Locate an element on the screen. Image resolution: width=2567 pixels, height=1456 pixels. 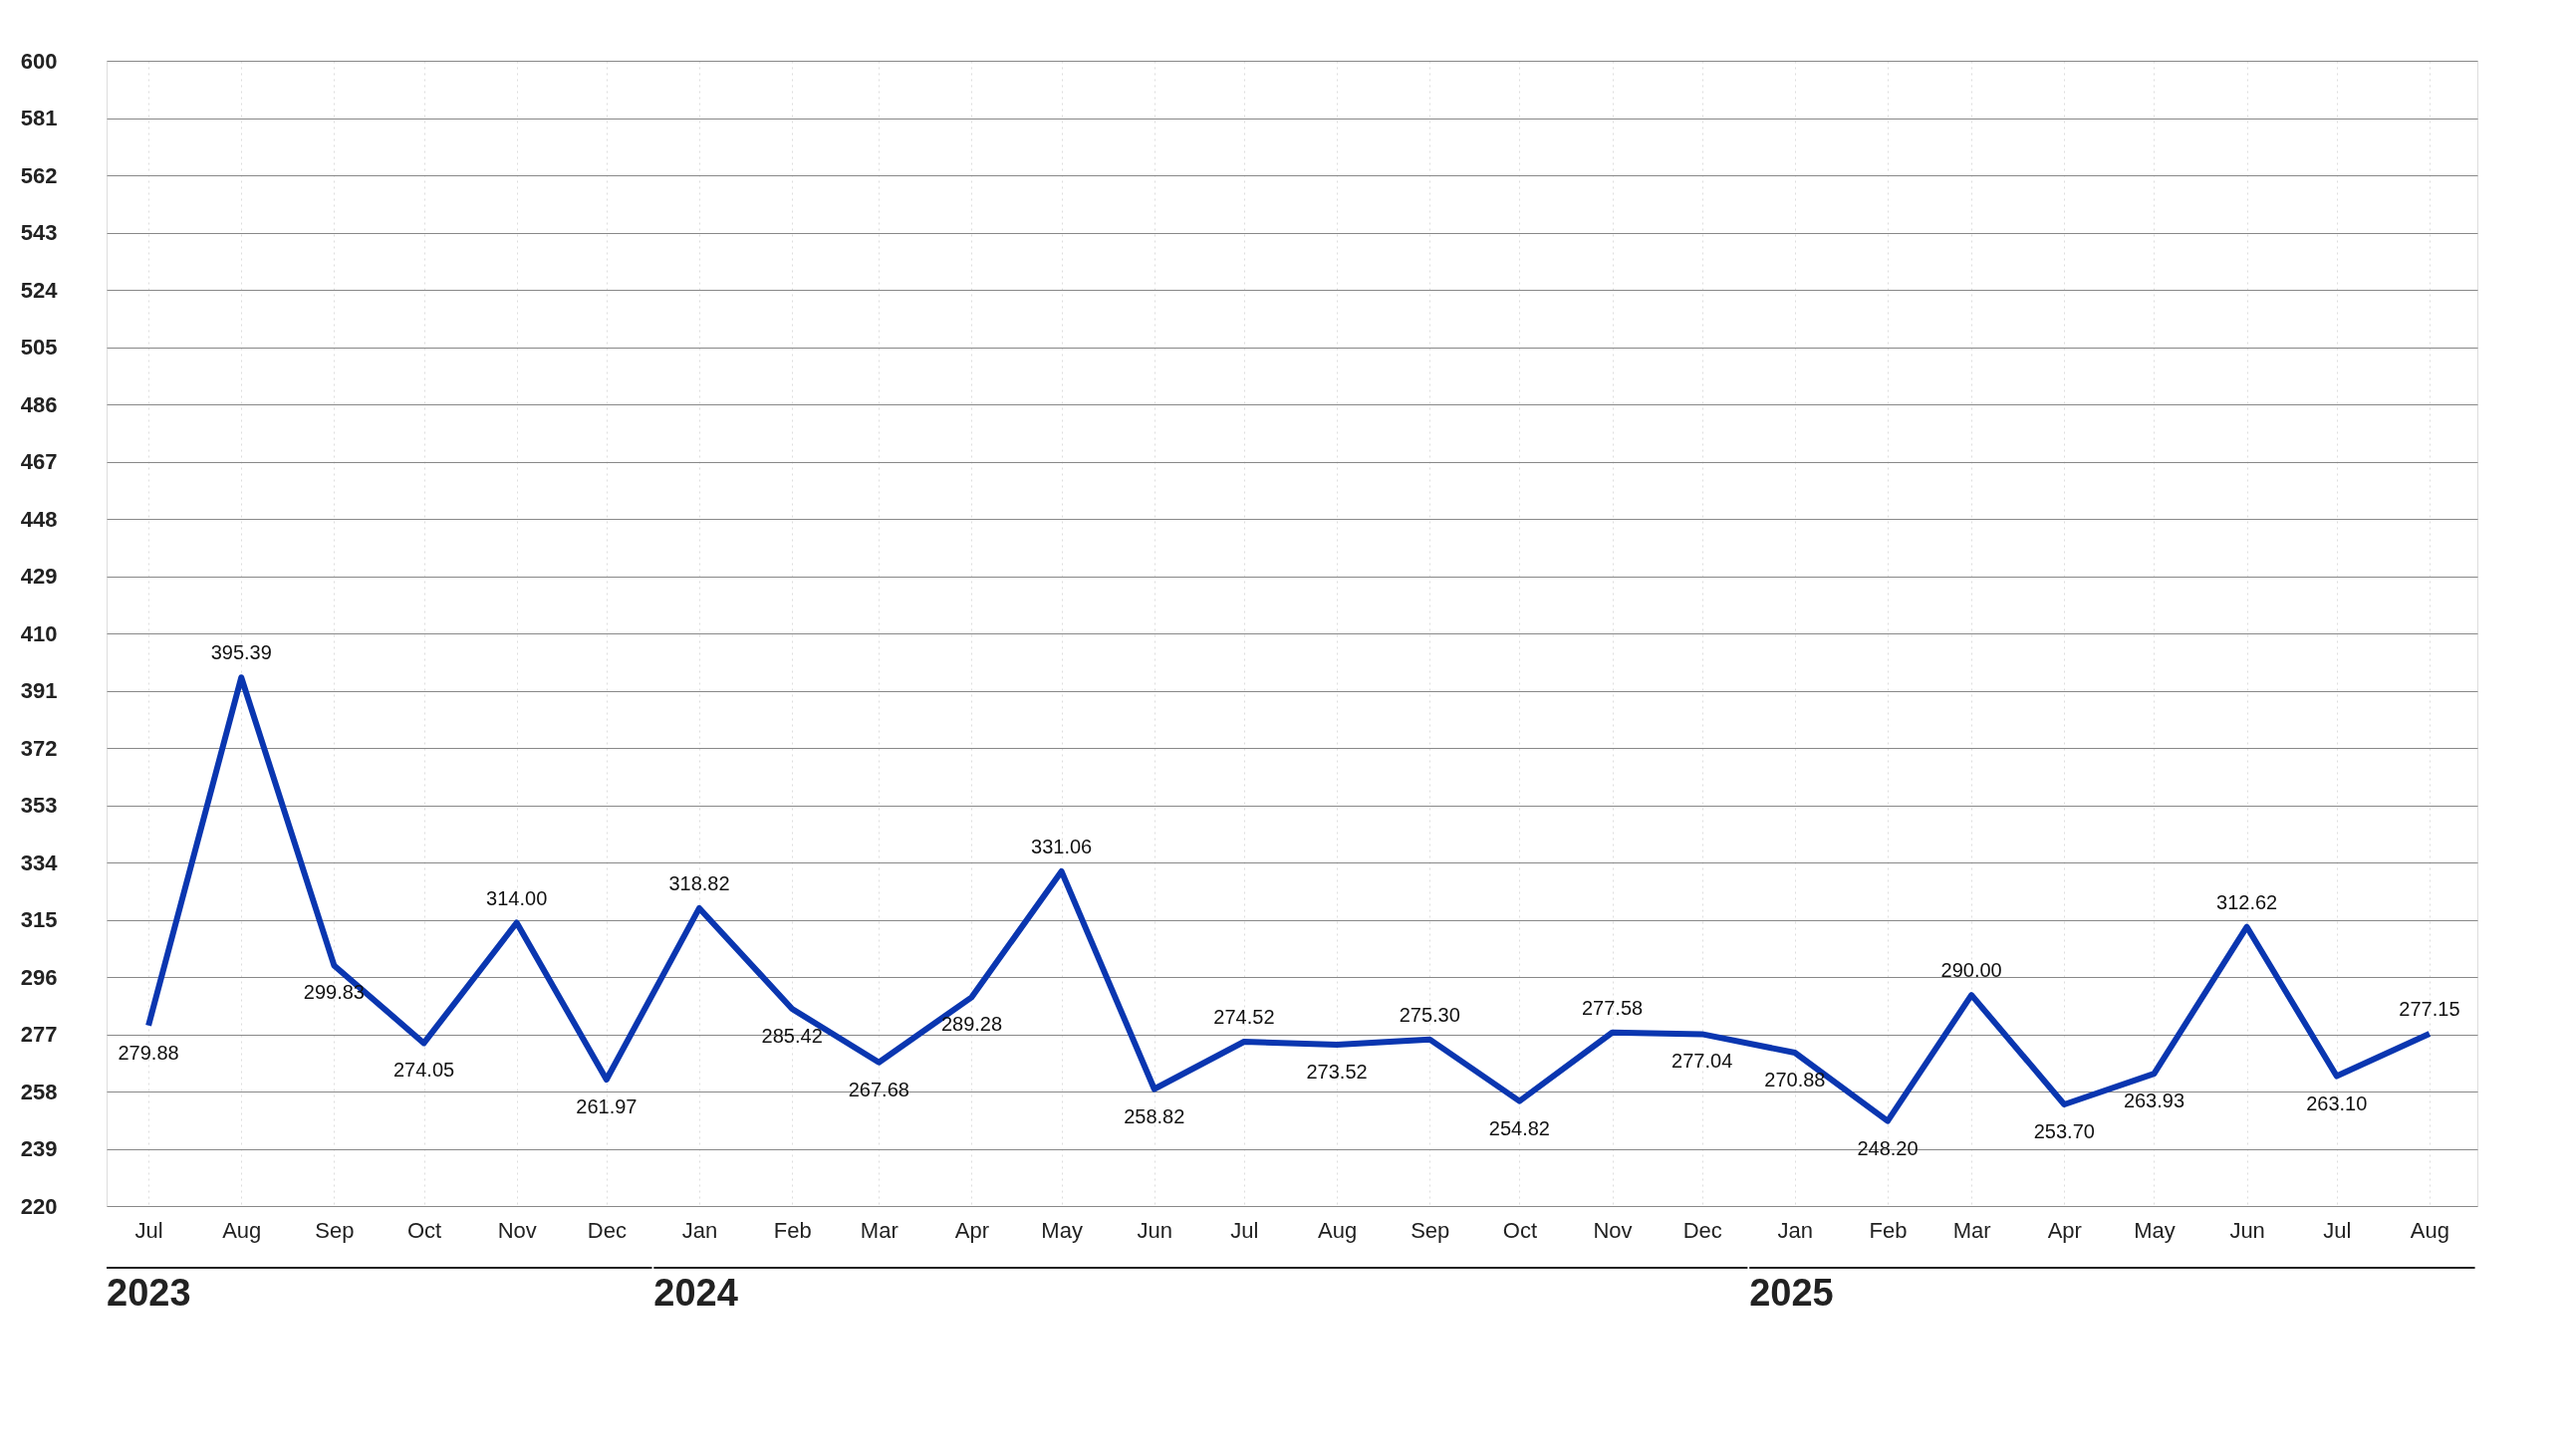
y-tick-label: 562 is located at coordinates (39, 175).